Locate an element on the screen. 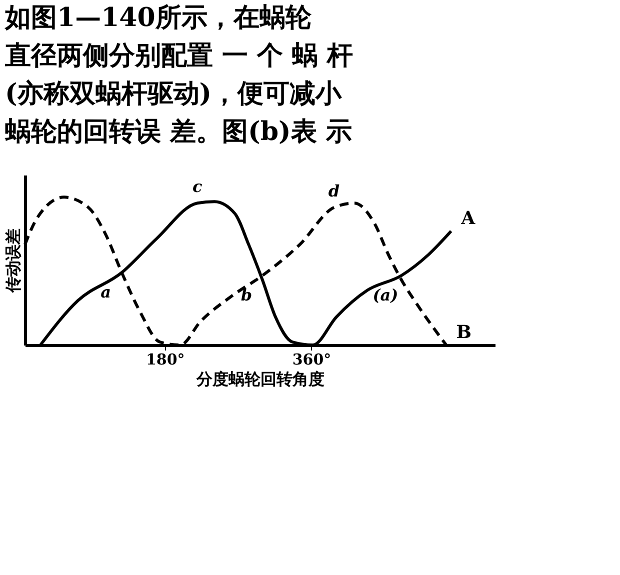  text: 如图1—140所示，在蜗轮 is located at coordinates (158, 18).